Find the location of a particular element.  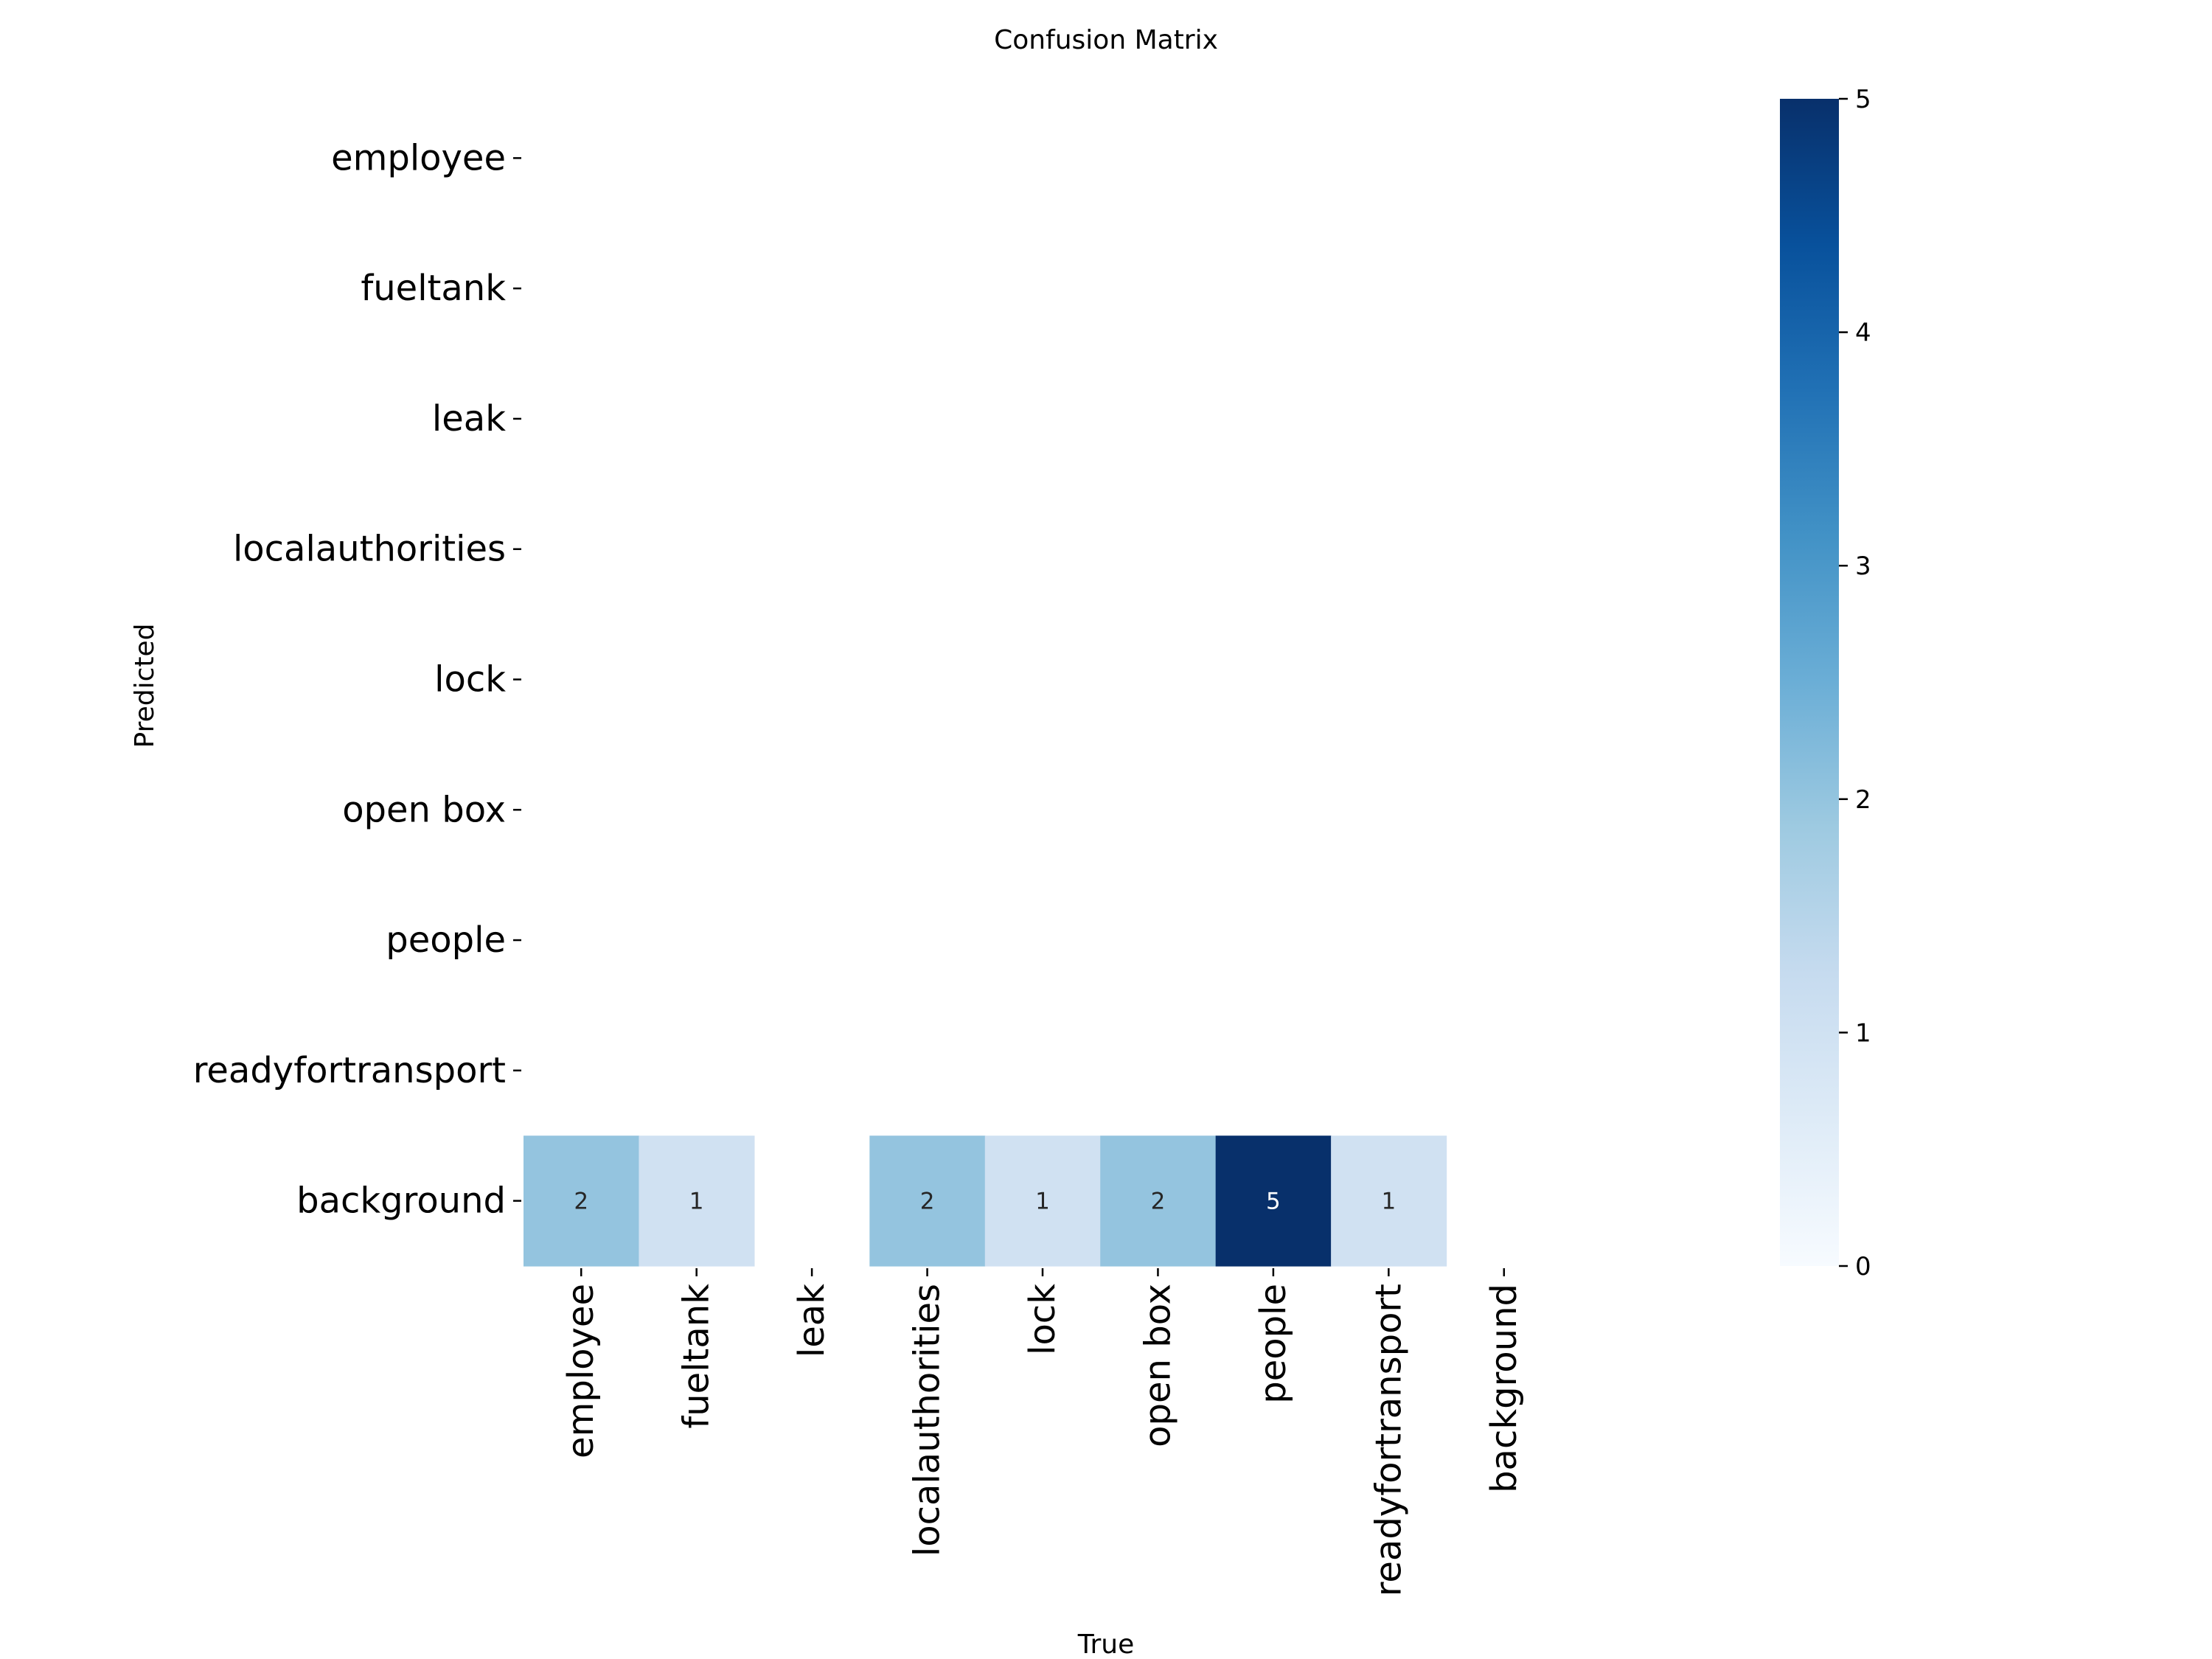

heatmap-cells is located at coordinates (985, 1201).